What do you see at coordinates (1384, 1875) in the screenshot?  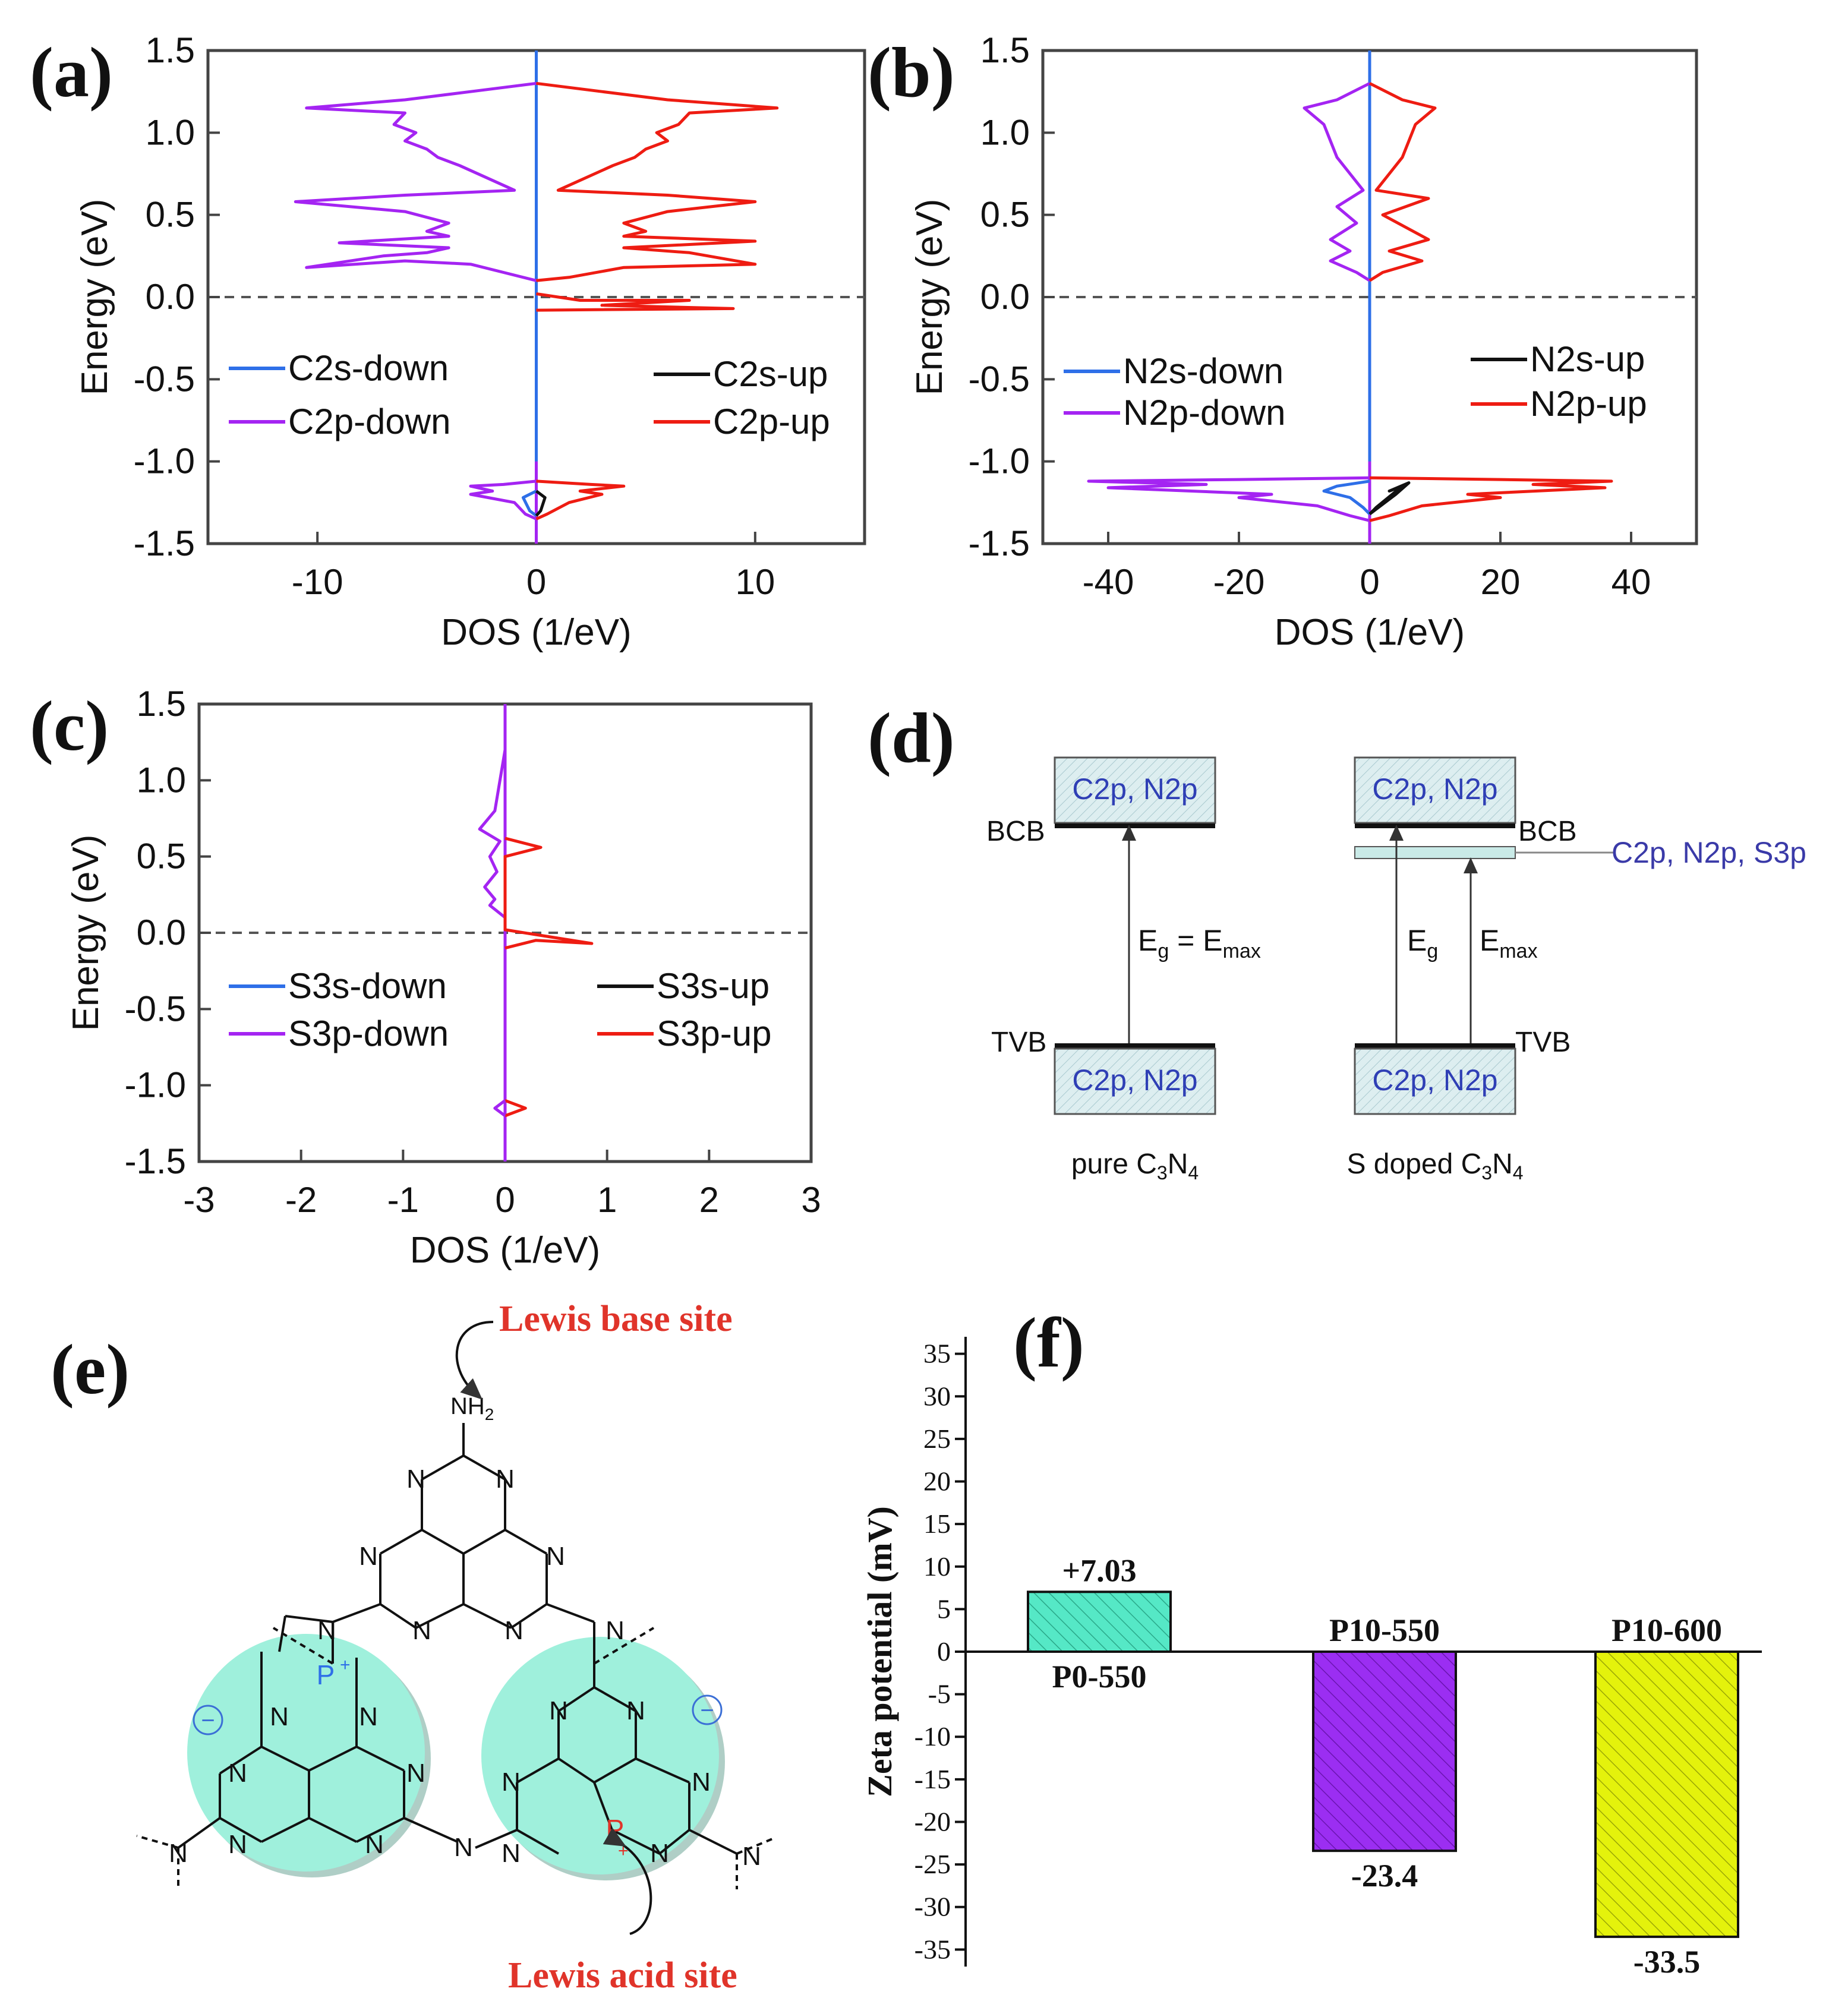 I see `bar-value-label: -23.4` at bounding box center [1384, 1875].